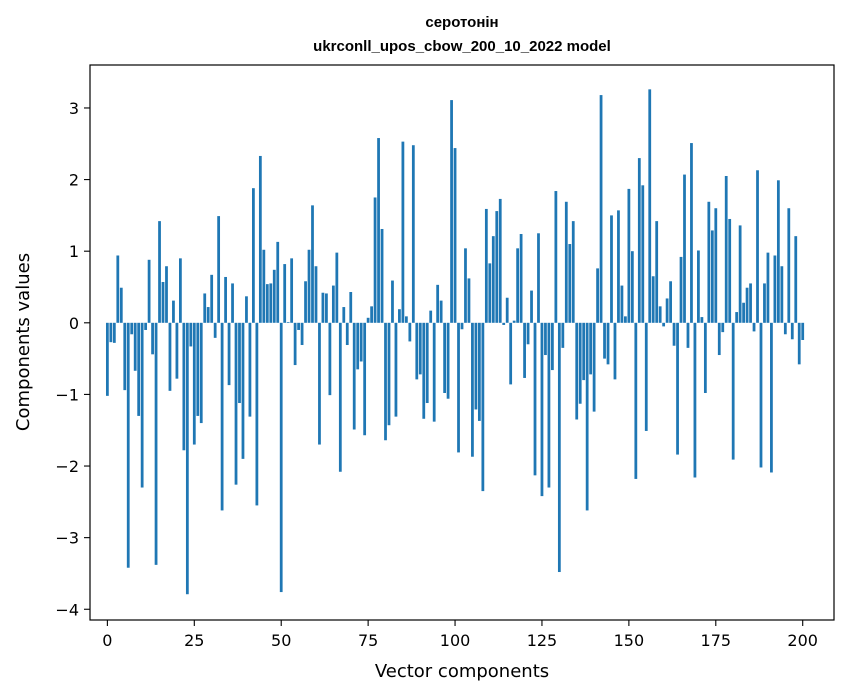  I want to click on x-tick-label: 150, so click(629, 640).